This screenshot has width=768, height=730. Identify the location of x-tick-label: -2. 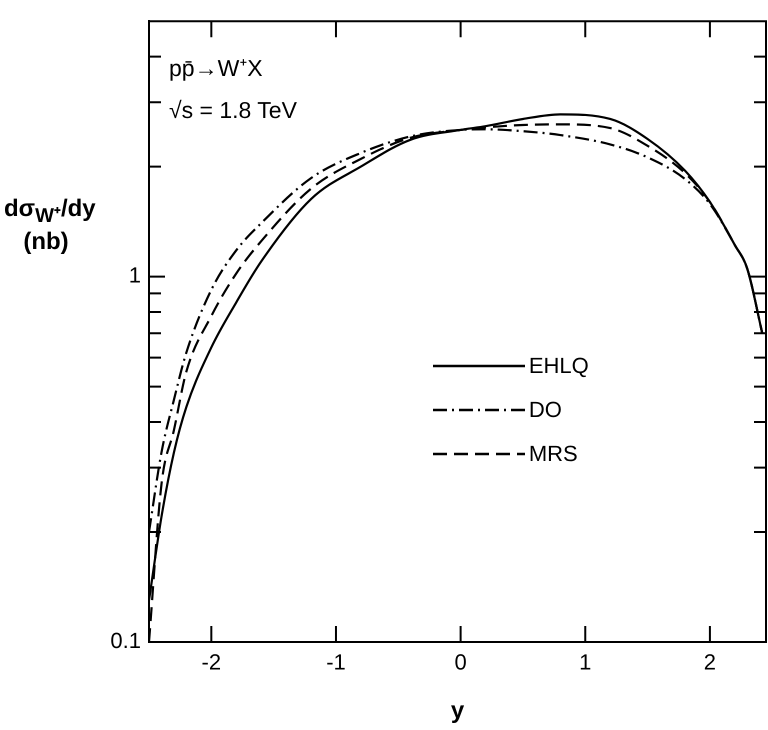
(212, 661).